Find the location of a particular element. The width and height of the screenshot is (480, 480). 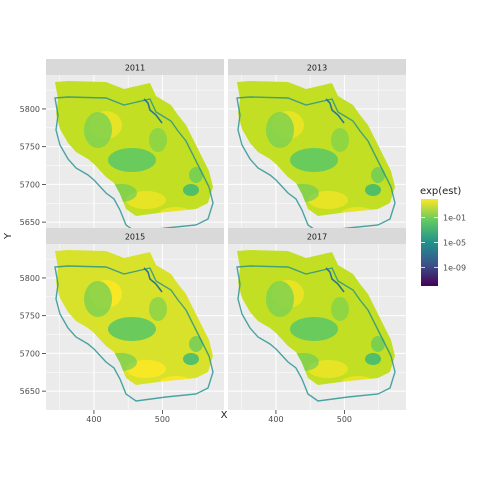

prediction-raster is located at coordinates (134, 148).